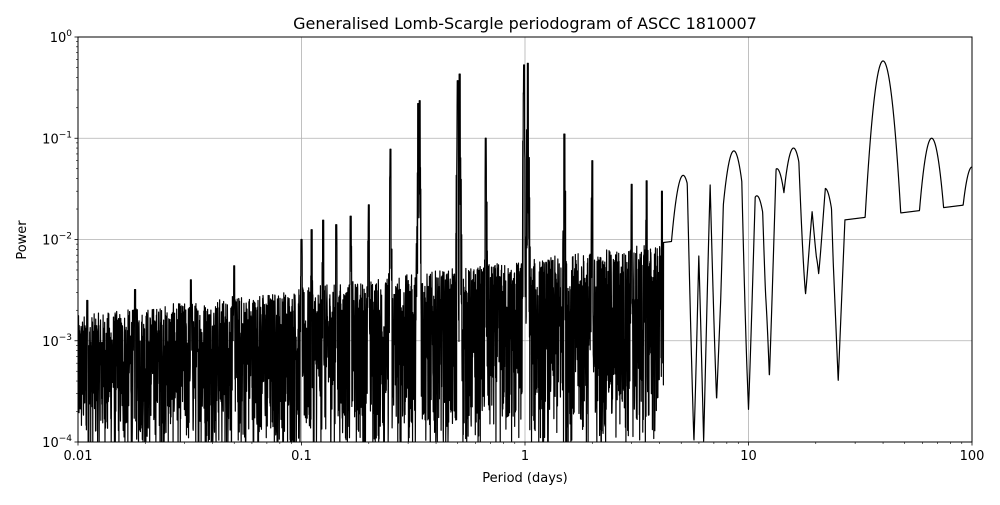  I want to click on y-tick-label: 10⁰, so click(61, 37).